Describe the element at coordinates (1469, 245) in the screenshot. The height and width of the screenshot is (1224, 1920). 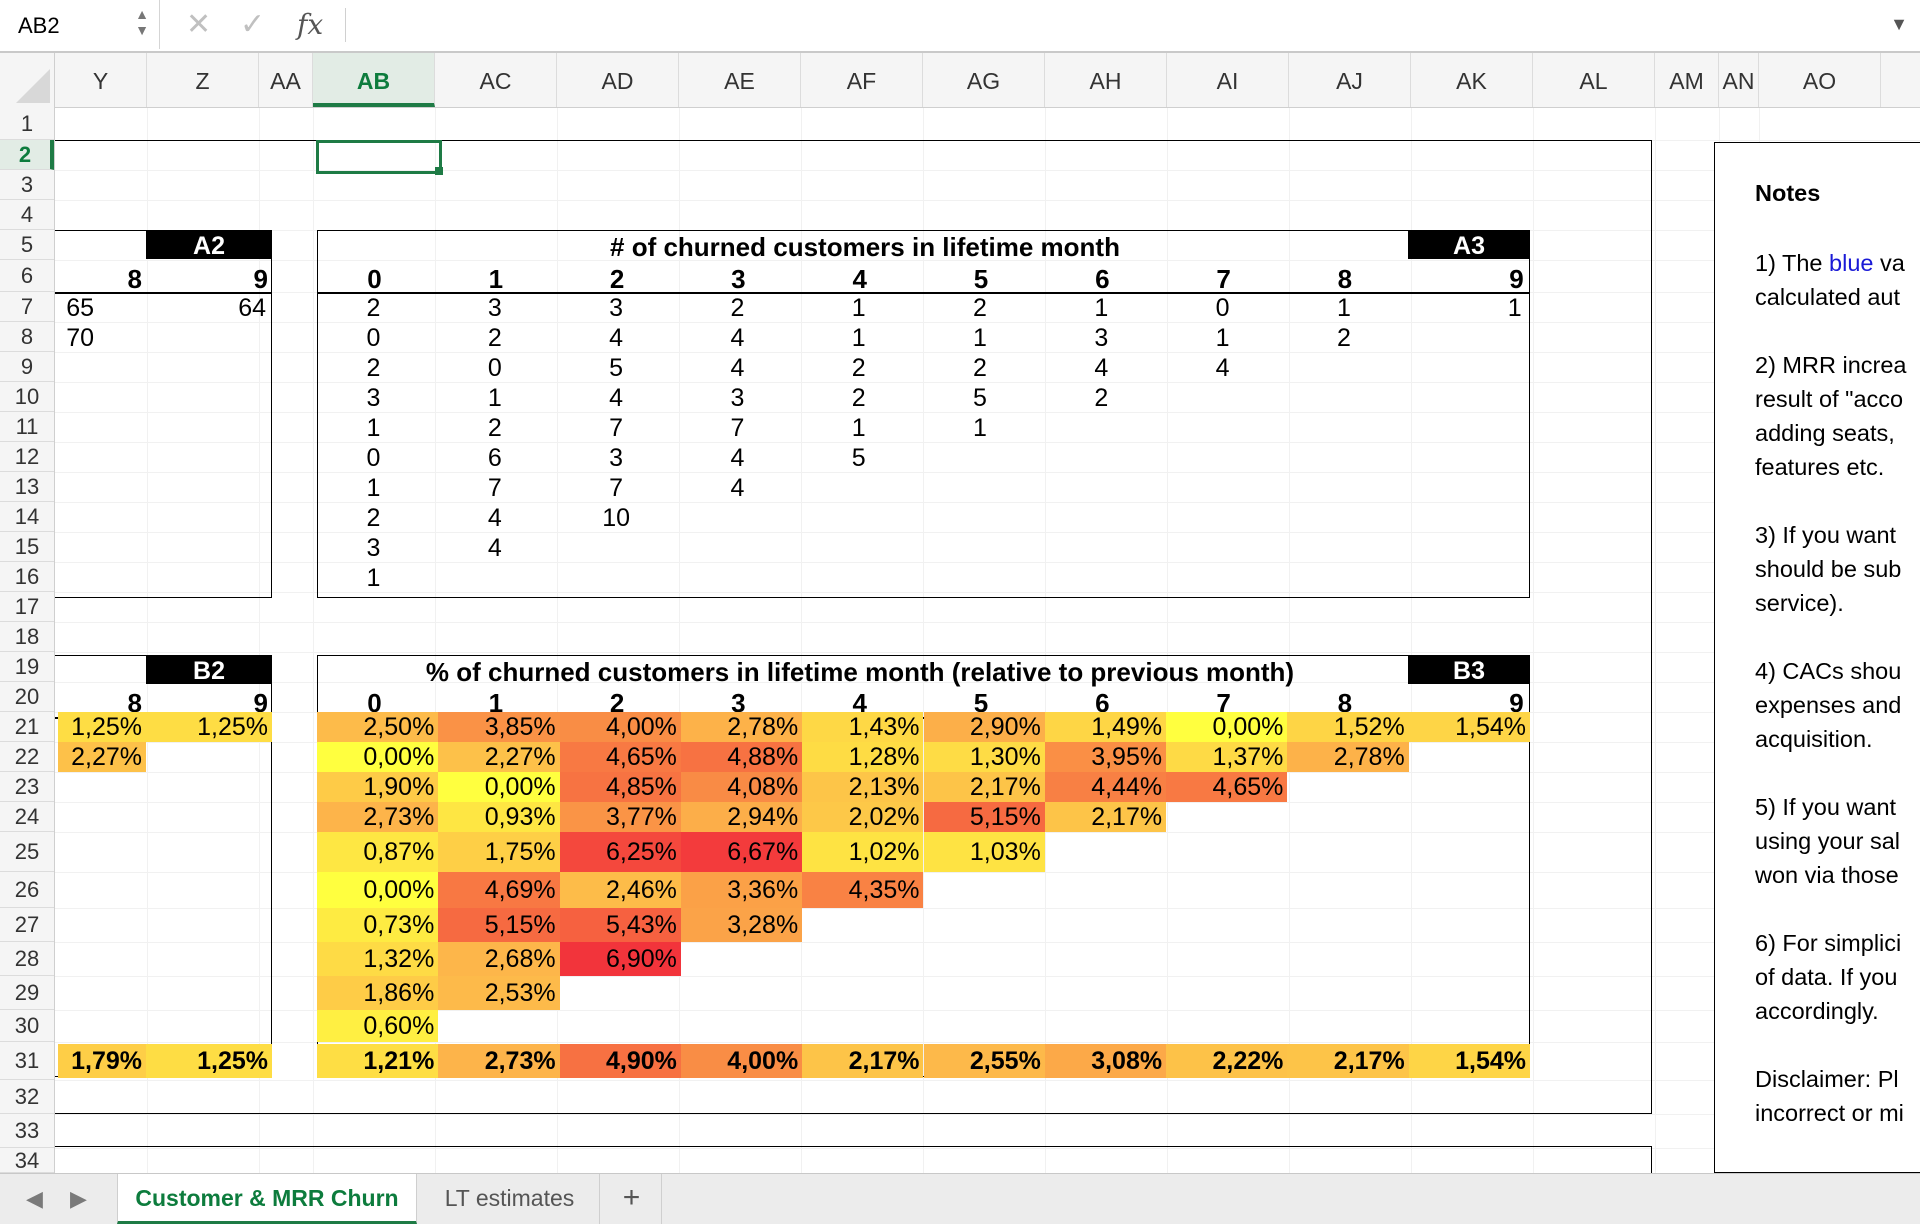
I see `table-a3-tag: A3` at that location.